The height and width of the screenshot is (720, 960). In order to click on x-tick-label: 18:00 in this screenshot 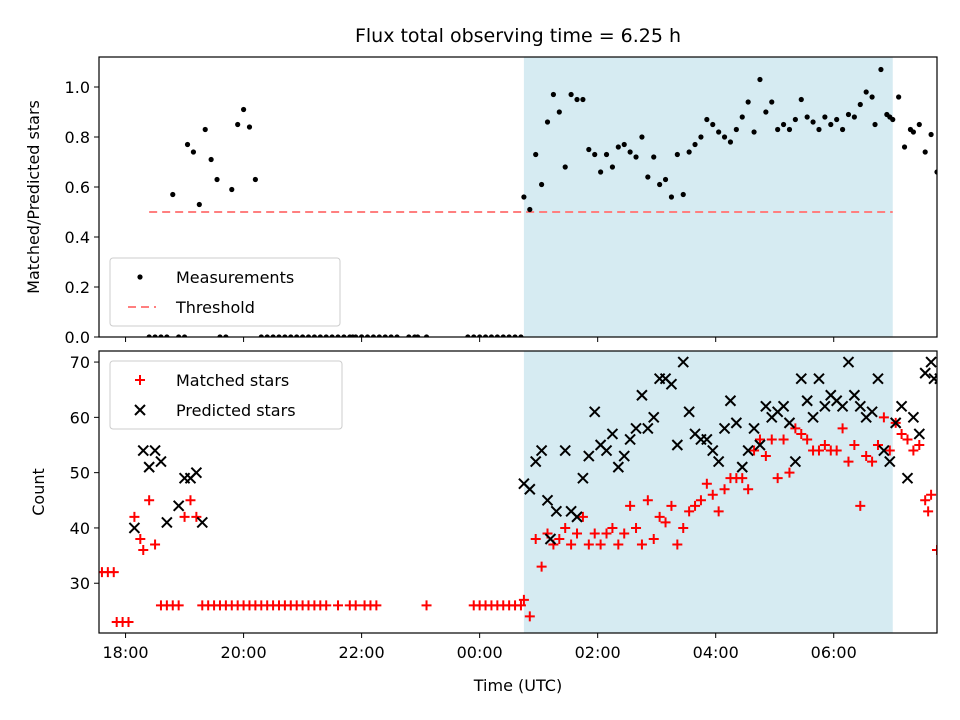, I will do `click(126, 652)`.